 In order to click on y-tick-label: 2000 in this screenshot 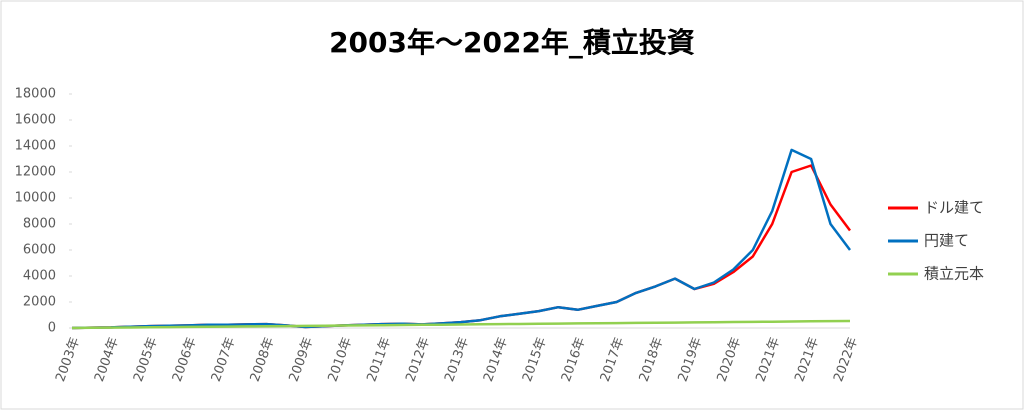, I will do `click(39, 302)`.